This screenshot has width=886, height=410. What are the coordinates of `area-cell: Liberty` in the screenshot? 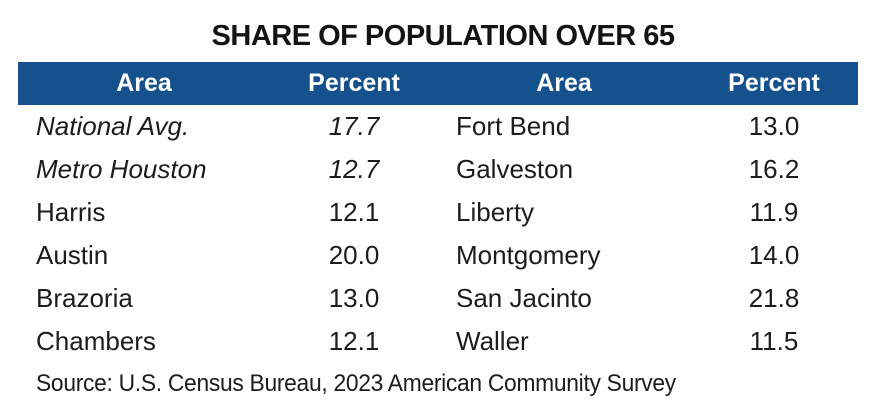 It's located at (495, 212).